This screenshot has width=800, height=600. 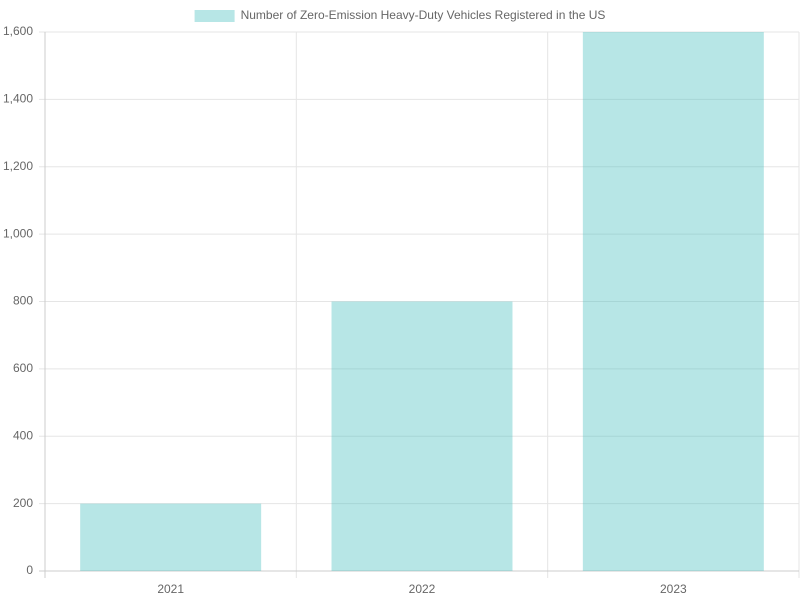 What do you see at coordinates (18, 31) in the screenshot?
I see `y-tick-label: 1,600` at bounding box center [18, 31].